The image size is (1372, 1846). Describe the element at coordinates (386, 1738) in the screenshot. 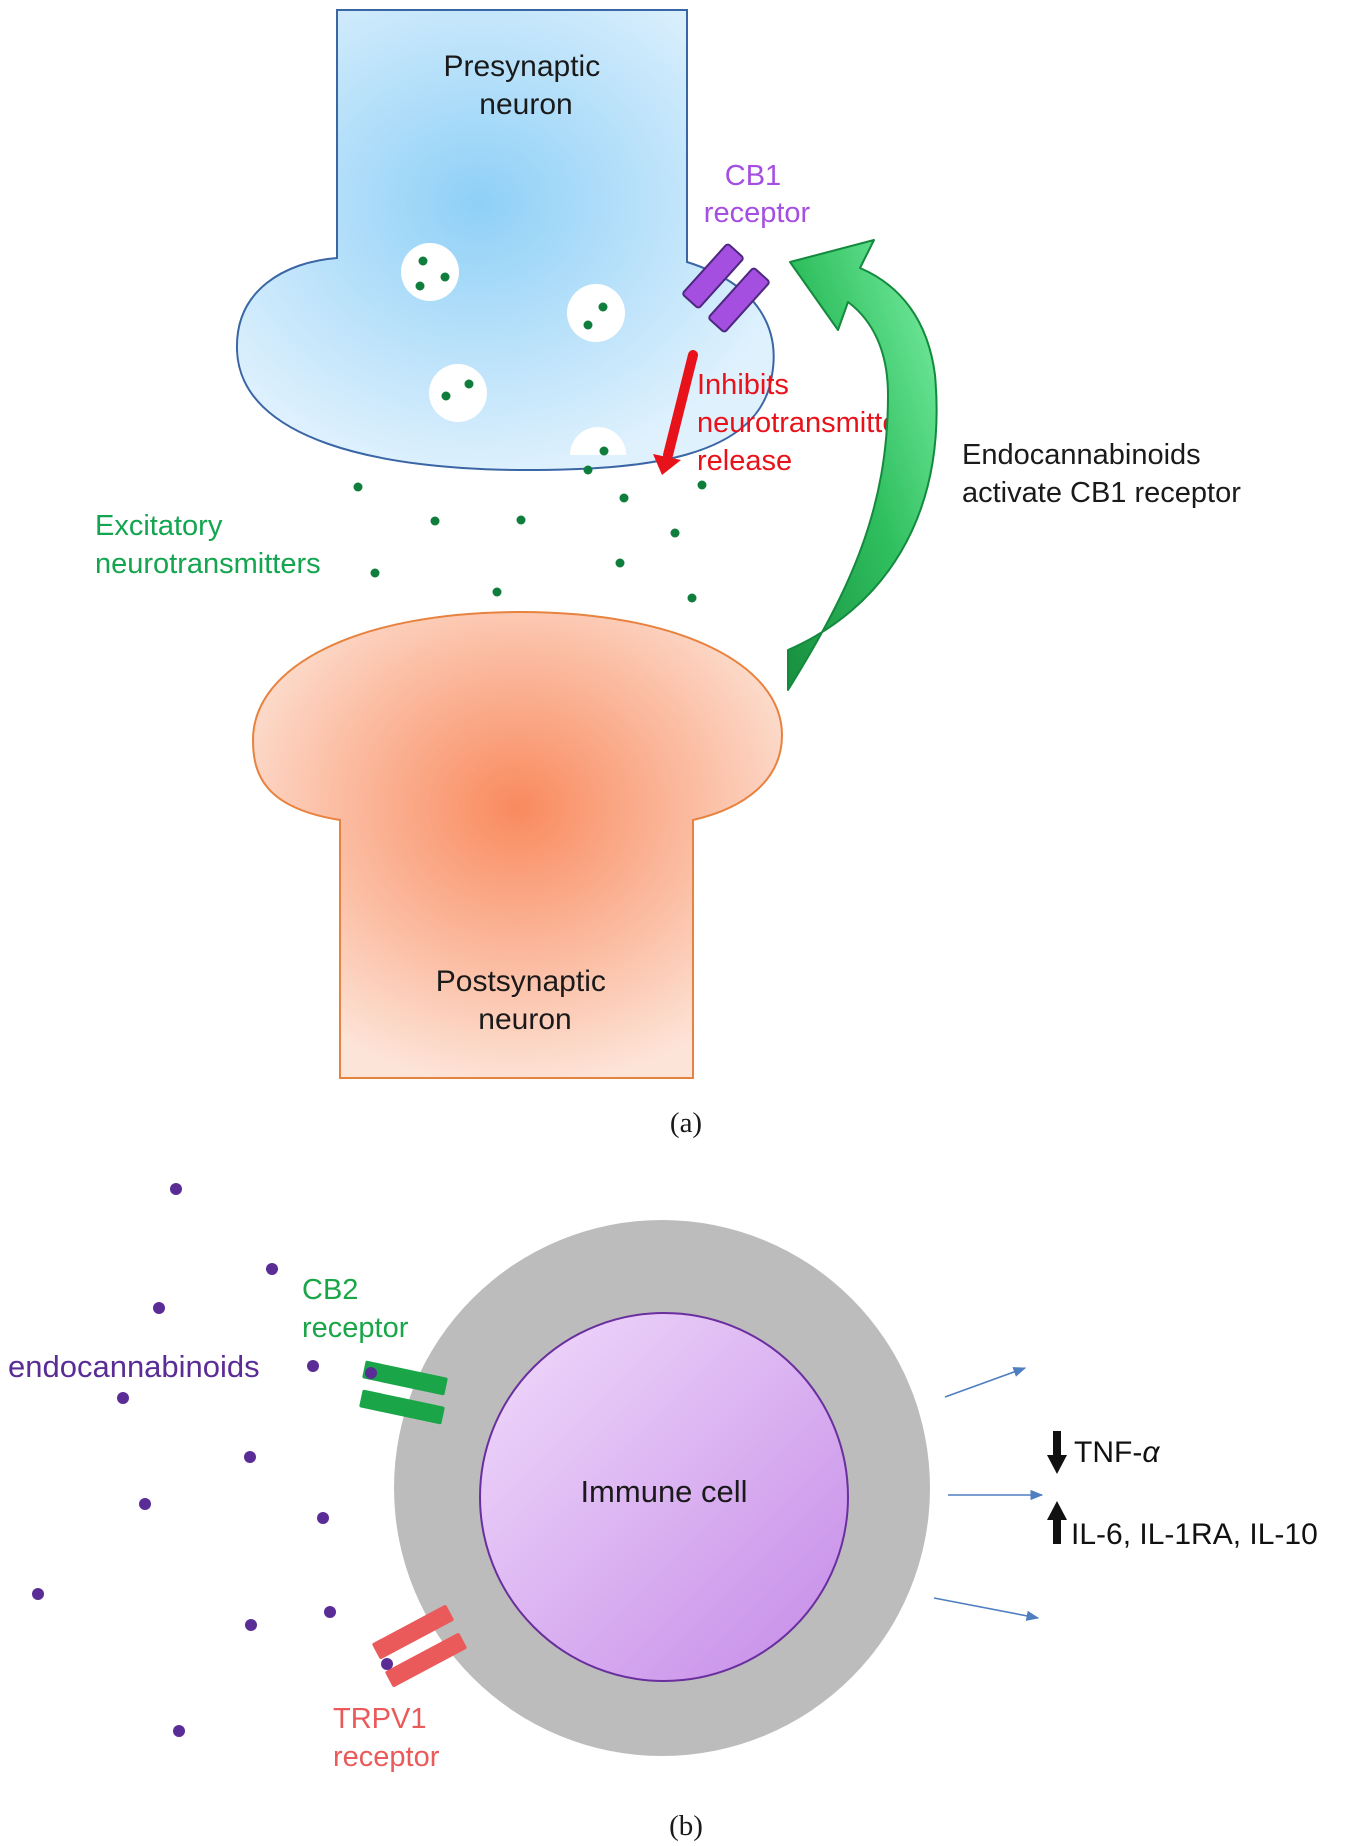

I see `trpv1-label: TRPV1 receptor` at that location.